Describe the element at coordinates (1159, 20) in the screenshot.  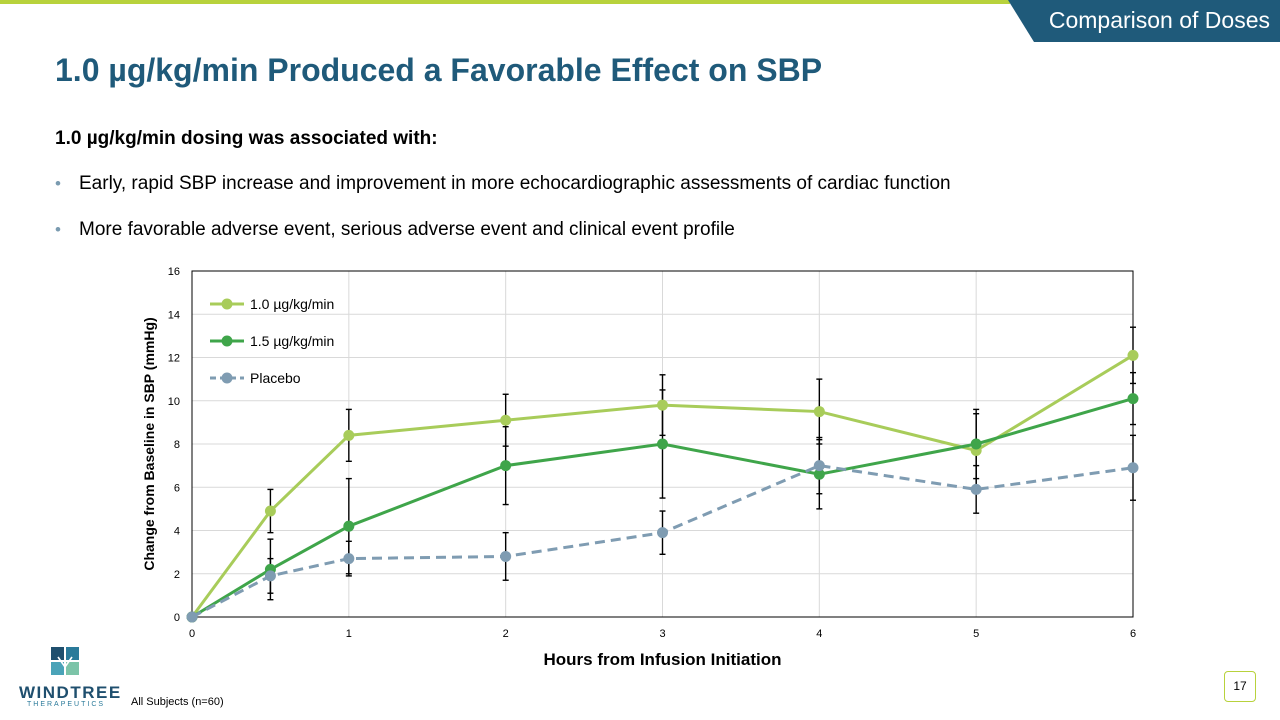
I see `section-tab-label: Comparison of Doses` at that location.